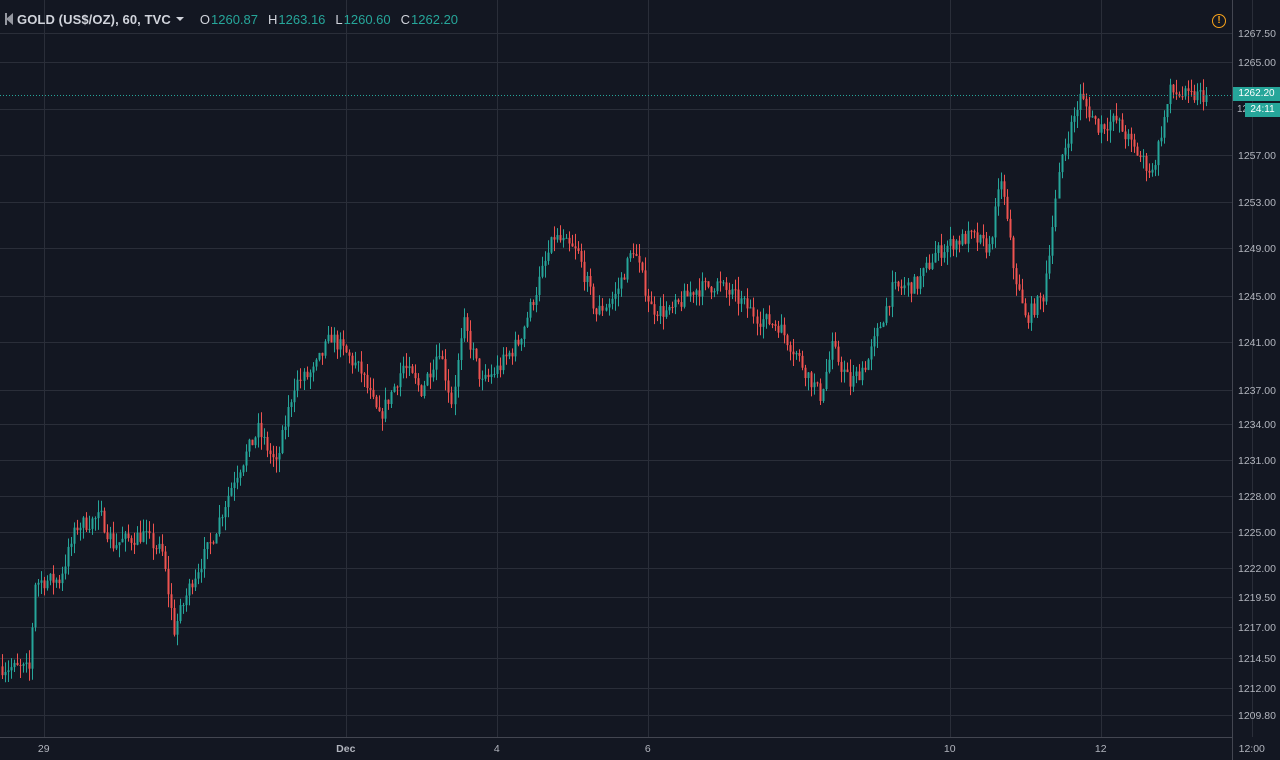 Image resolution: width=1280 pixels, height=760 pixels. What do you see at coordinates (179, 19) in the screenshot?
I see `chevron-down-icon` at bounding box center [179, 19].